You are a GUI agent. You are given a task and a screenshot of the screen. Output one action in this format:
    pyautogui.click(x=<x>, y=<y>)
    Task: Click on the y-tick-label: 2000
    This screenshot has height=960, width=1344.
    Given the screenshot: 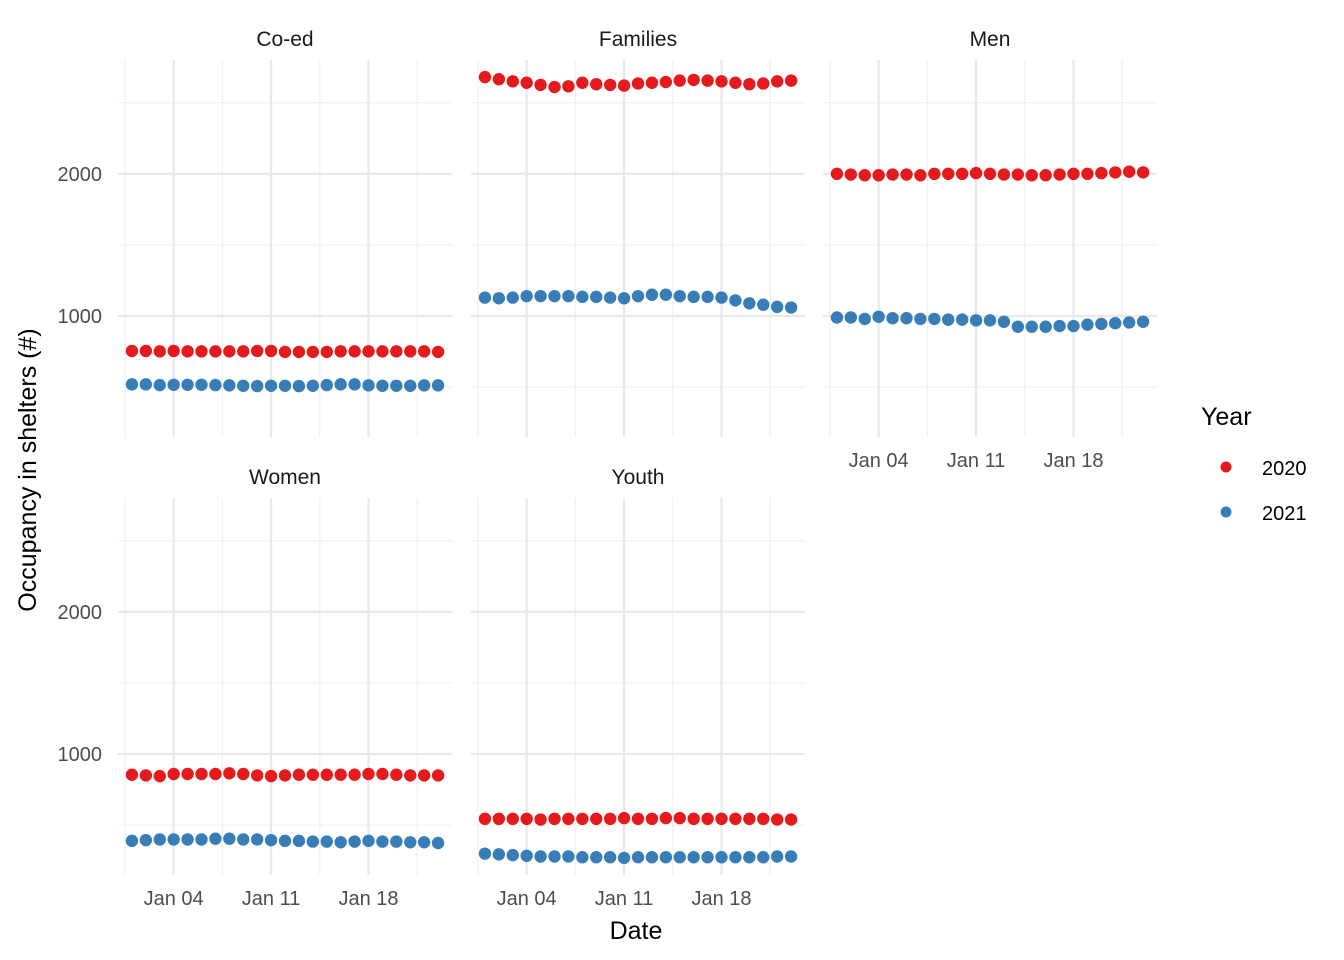 What is the action you would take?
    pyautogui.click(x=80, y=613)
    